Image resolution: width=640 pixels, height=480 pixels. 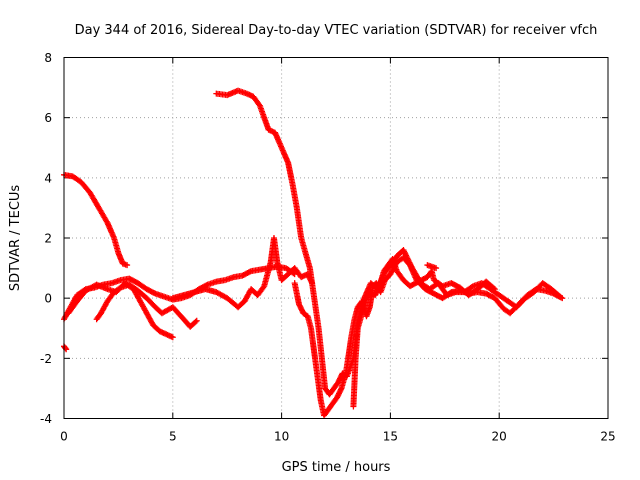 What do you see at coordinates (173, 437) in the screenshot?
I see `x-tick-label: 5` at bounding box center [173, 437].